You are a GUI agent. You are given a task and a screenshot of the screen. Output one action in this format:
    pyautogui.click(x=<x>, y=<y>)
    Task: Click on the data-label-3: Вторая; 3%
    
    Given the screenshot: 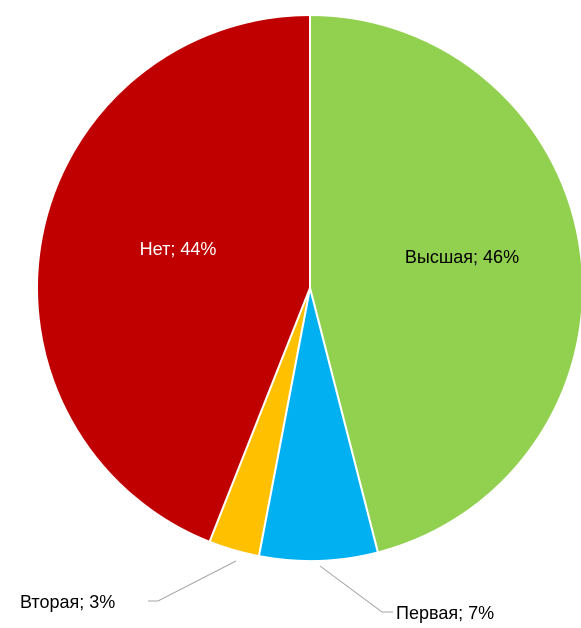 What is the action you would take?
    pyautogui.click(x=67, y=602)
    